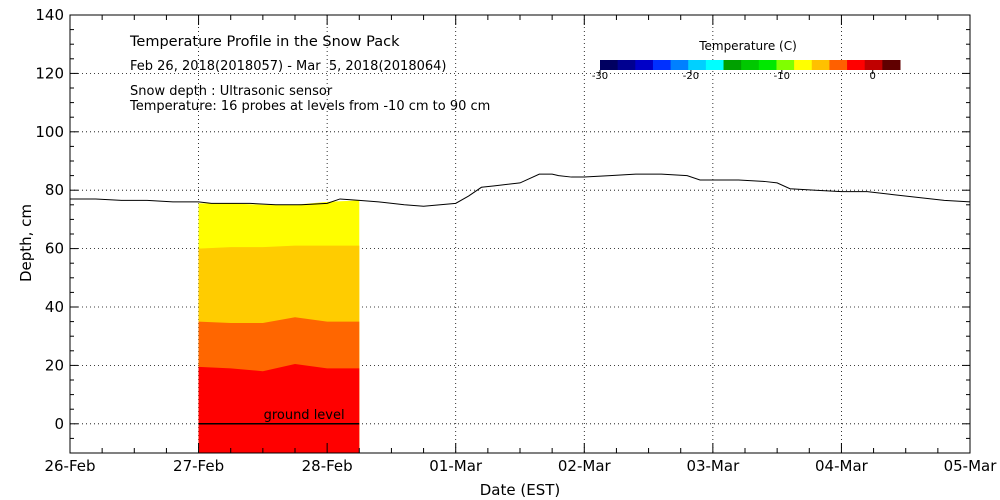  I want to click on temperature-band, so click(279, 408).